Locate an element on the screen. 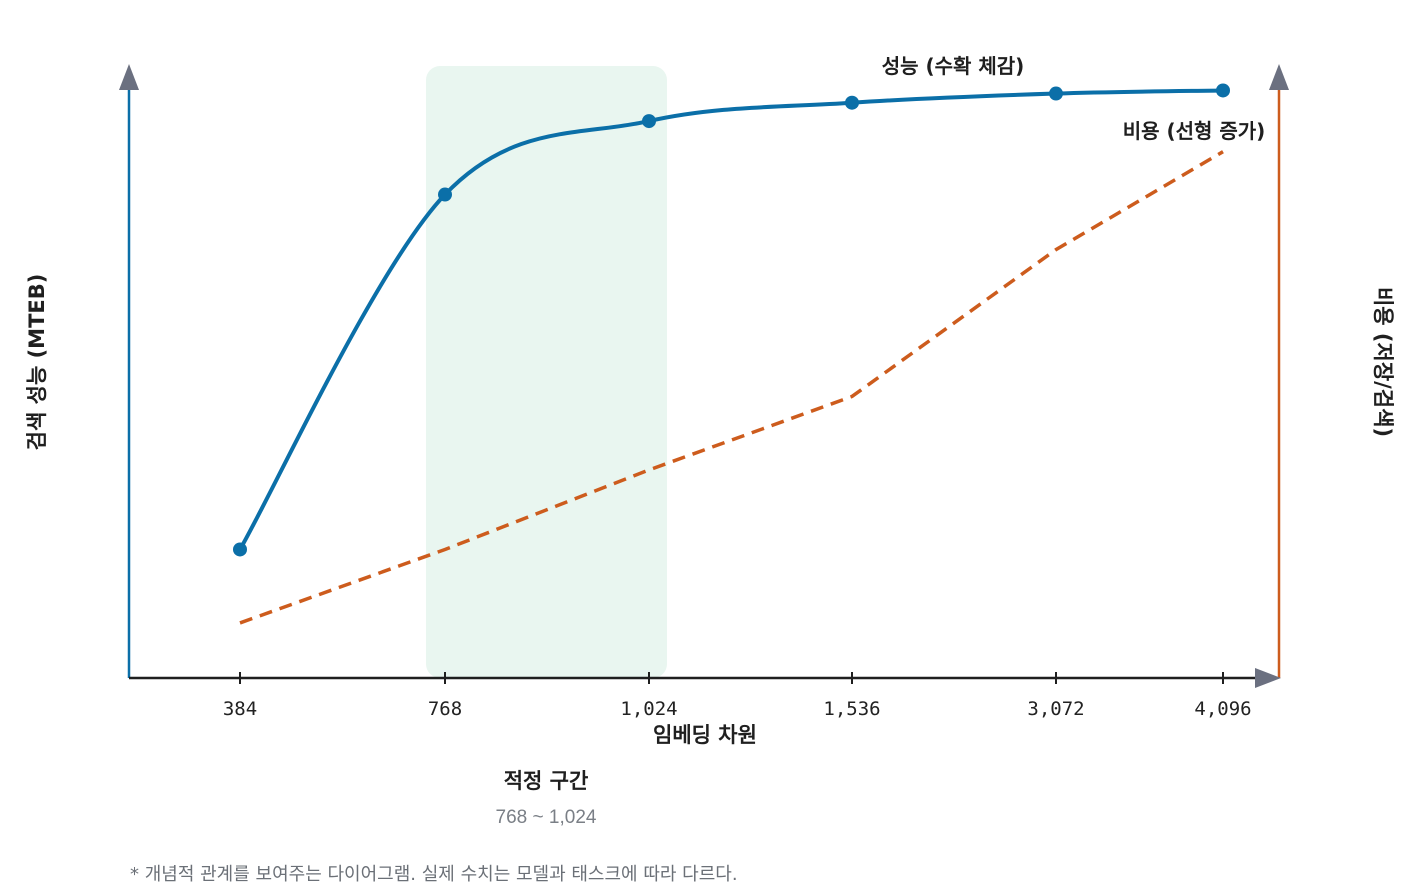 The image size is (1420, 895). x-axis-title: 임베딩 차원 is located at coordinates (705, 735).